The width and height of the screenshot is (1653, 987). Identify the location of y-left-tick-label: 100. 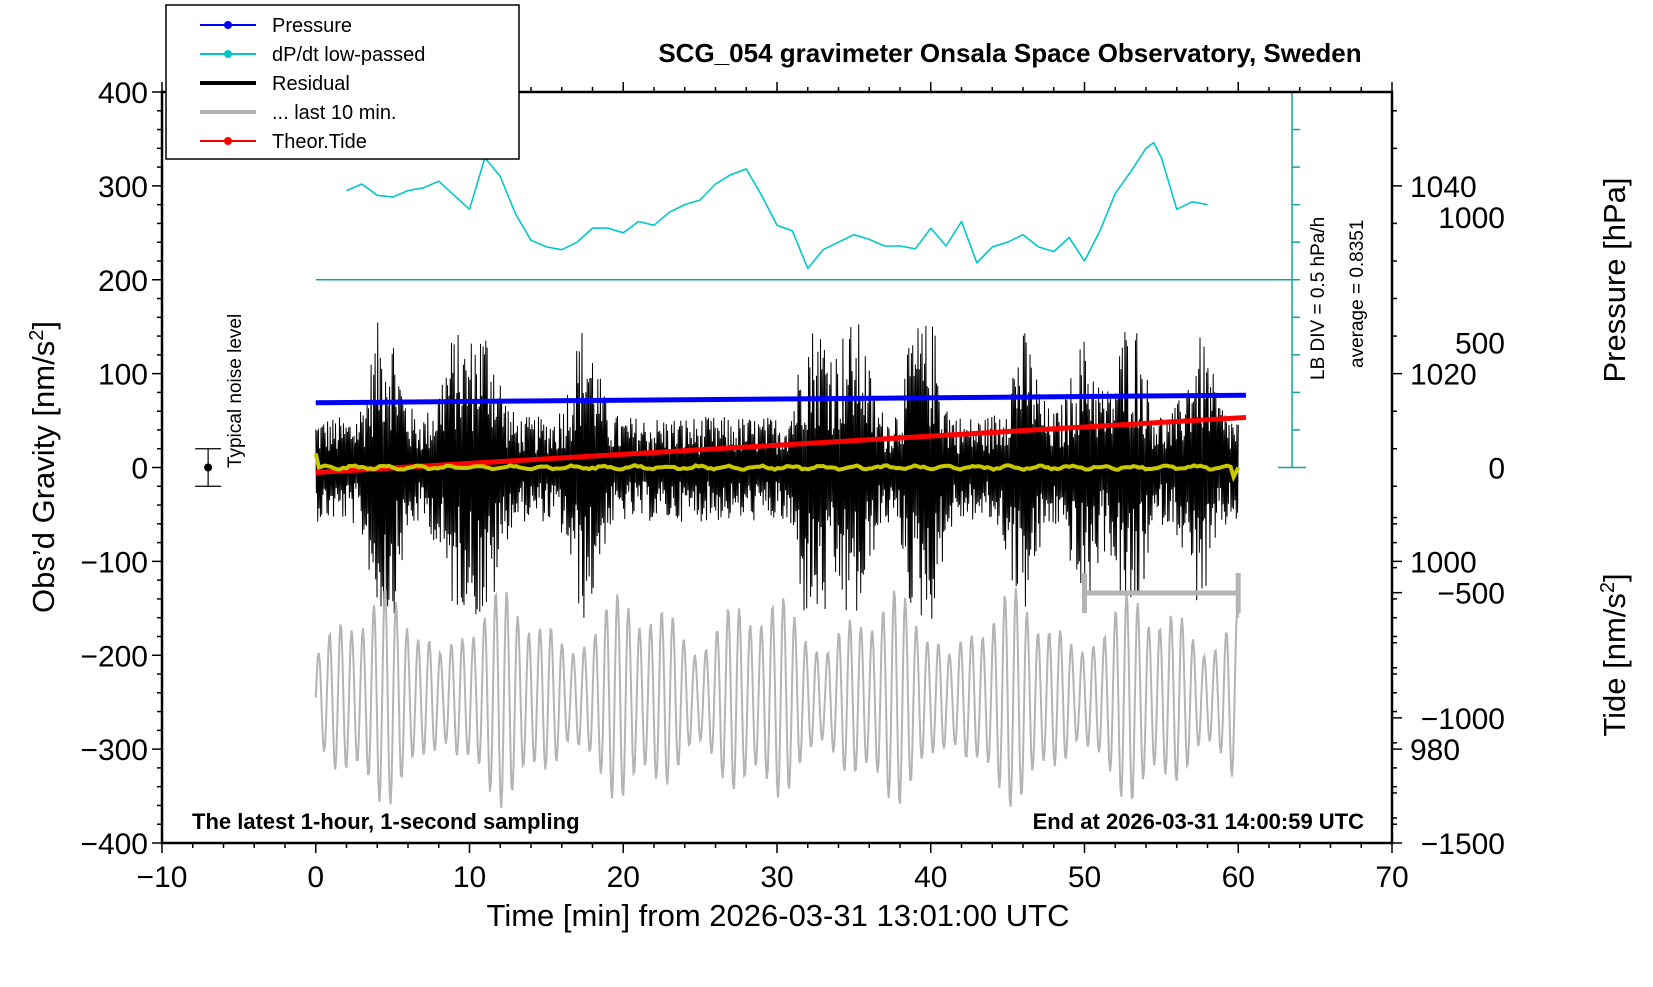
(123, 375).